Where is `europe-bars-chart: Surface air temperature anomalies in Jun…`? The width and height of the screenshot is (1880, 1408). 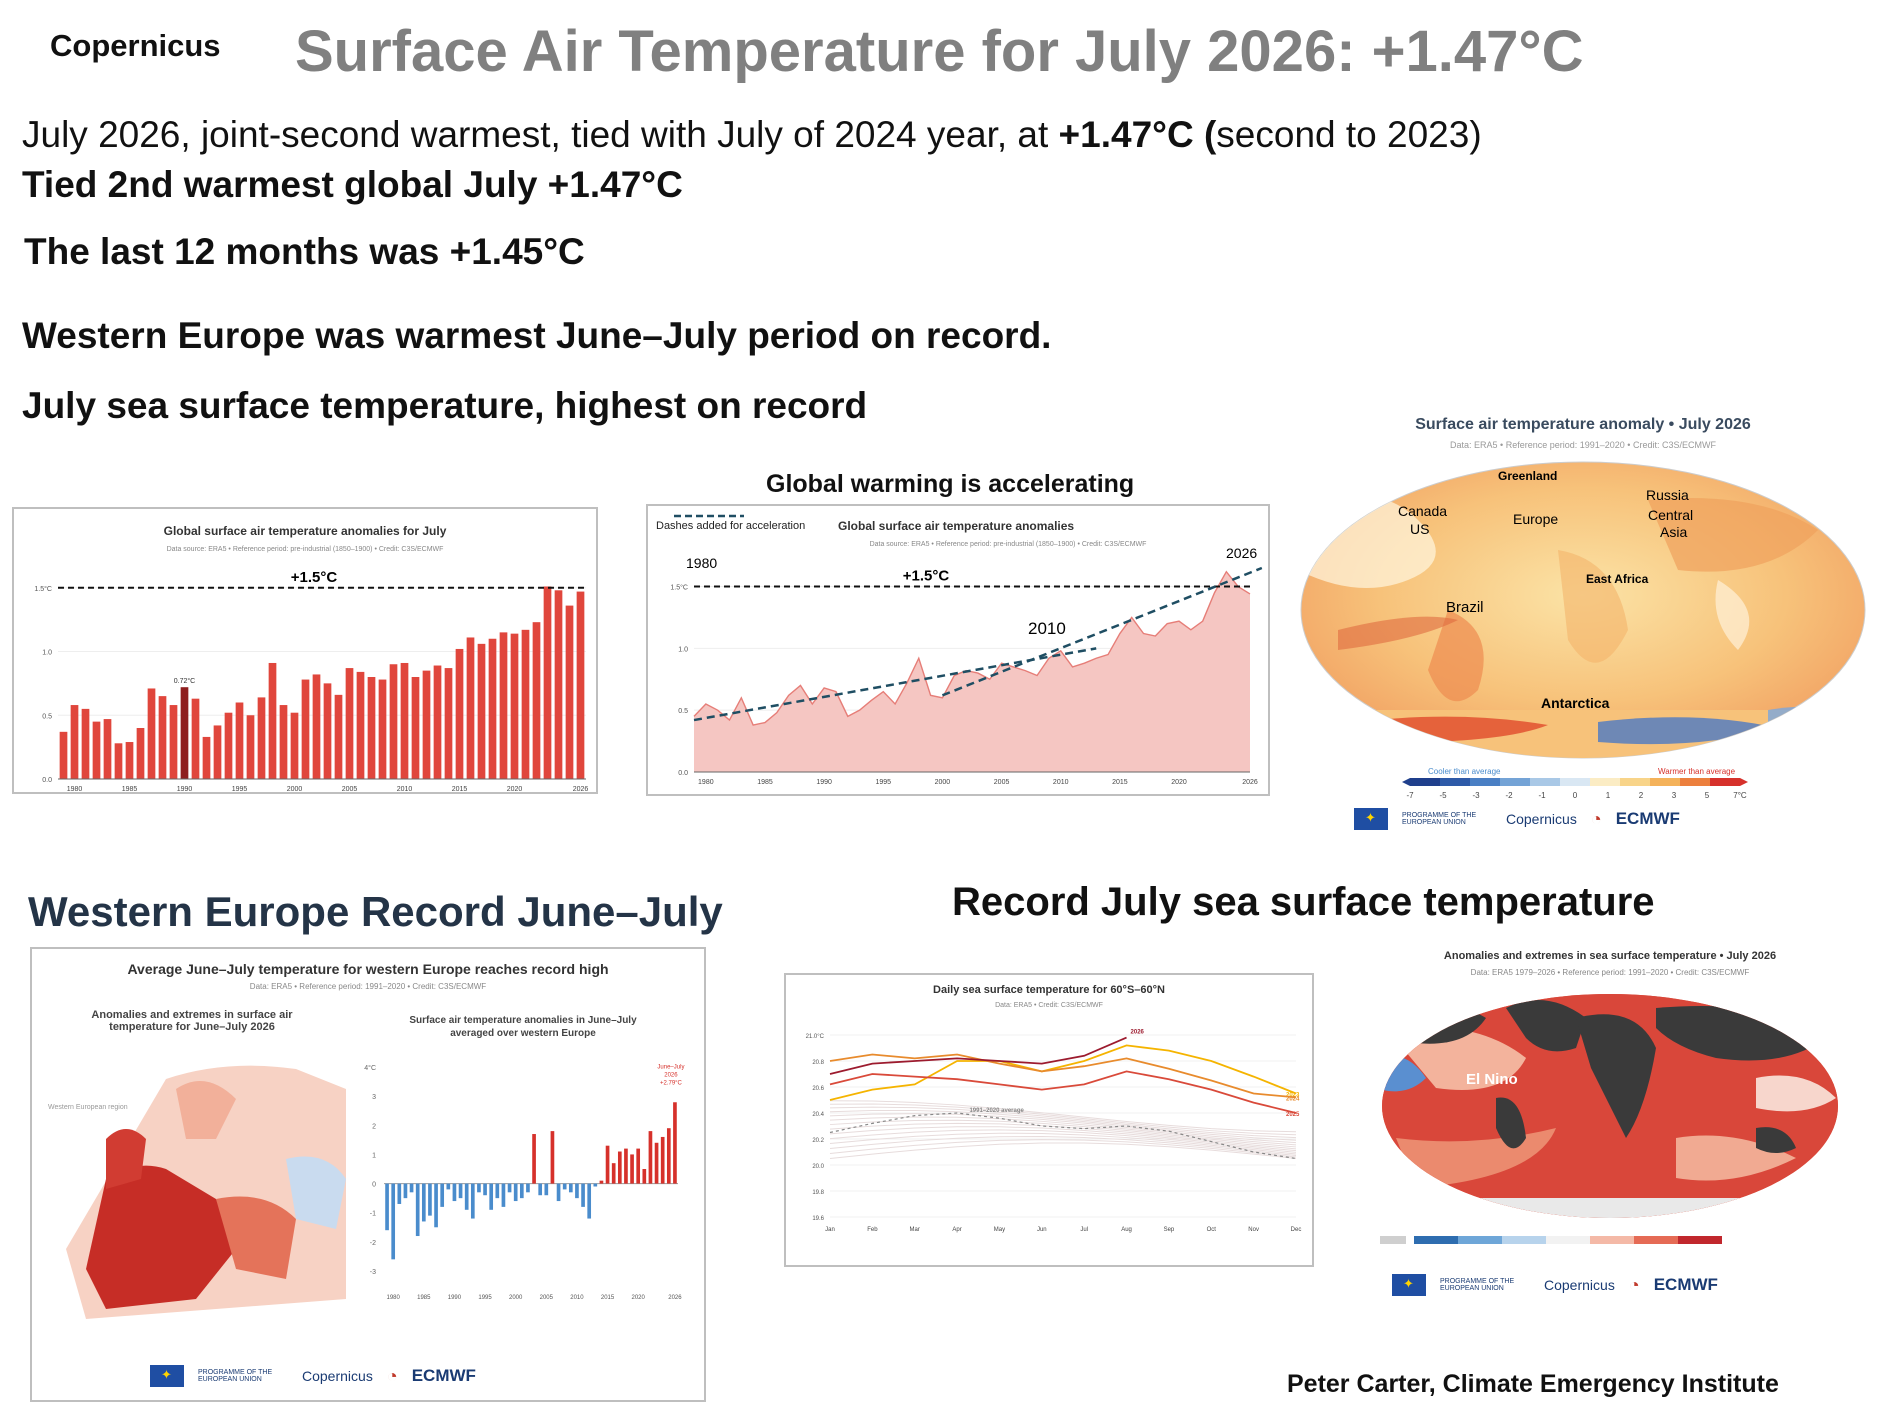
europe-bars-chart: Surface air temperature anomalies in Jun… is located at coordinates (524, 1158).